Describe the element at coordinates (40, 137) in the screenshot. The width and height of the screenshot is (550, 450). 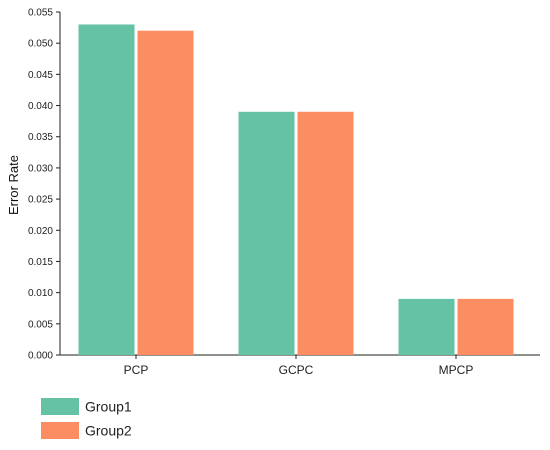
I see `y-tick-label: 0.035` at that location.